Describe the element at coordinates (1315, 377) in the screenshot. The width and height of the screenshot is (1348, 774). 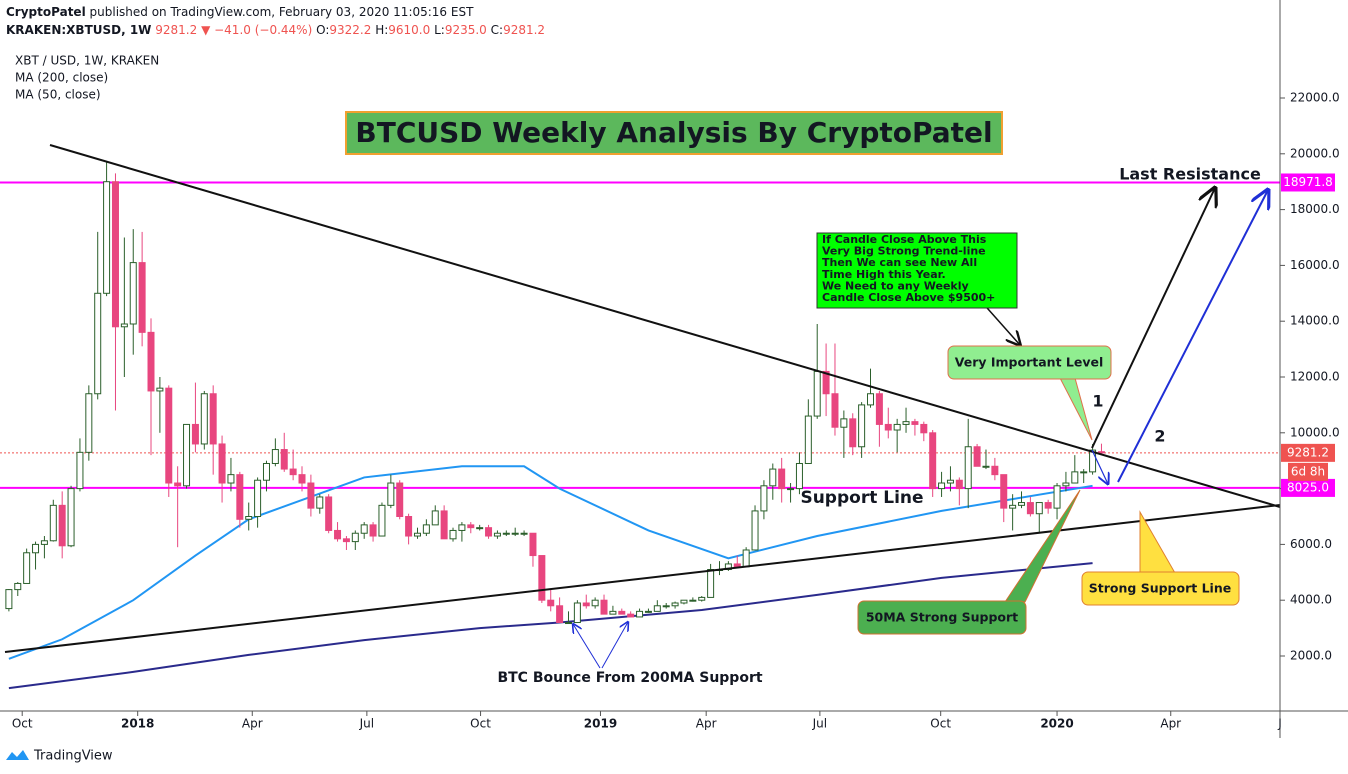
I see `y-tick-label: 12000.0` at that location.